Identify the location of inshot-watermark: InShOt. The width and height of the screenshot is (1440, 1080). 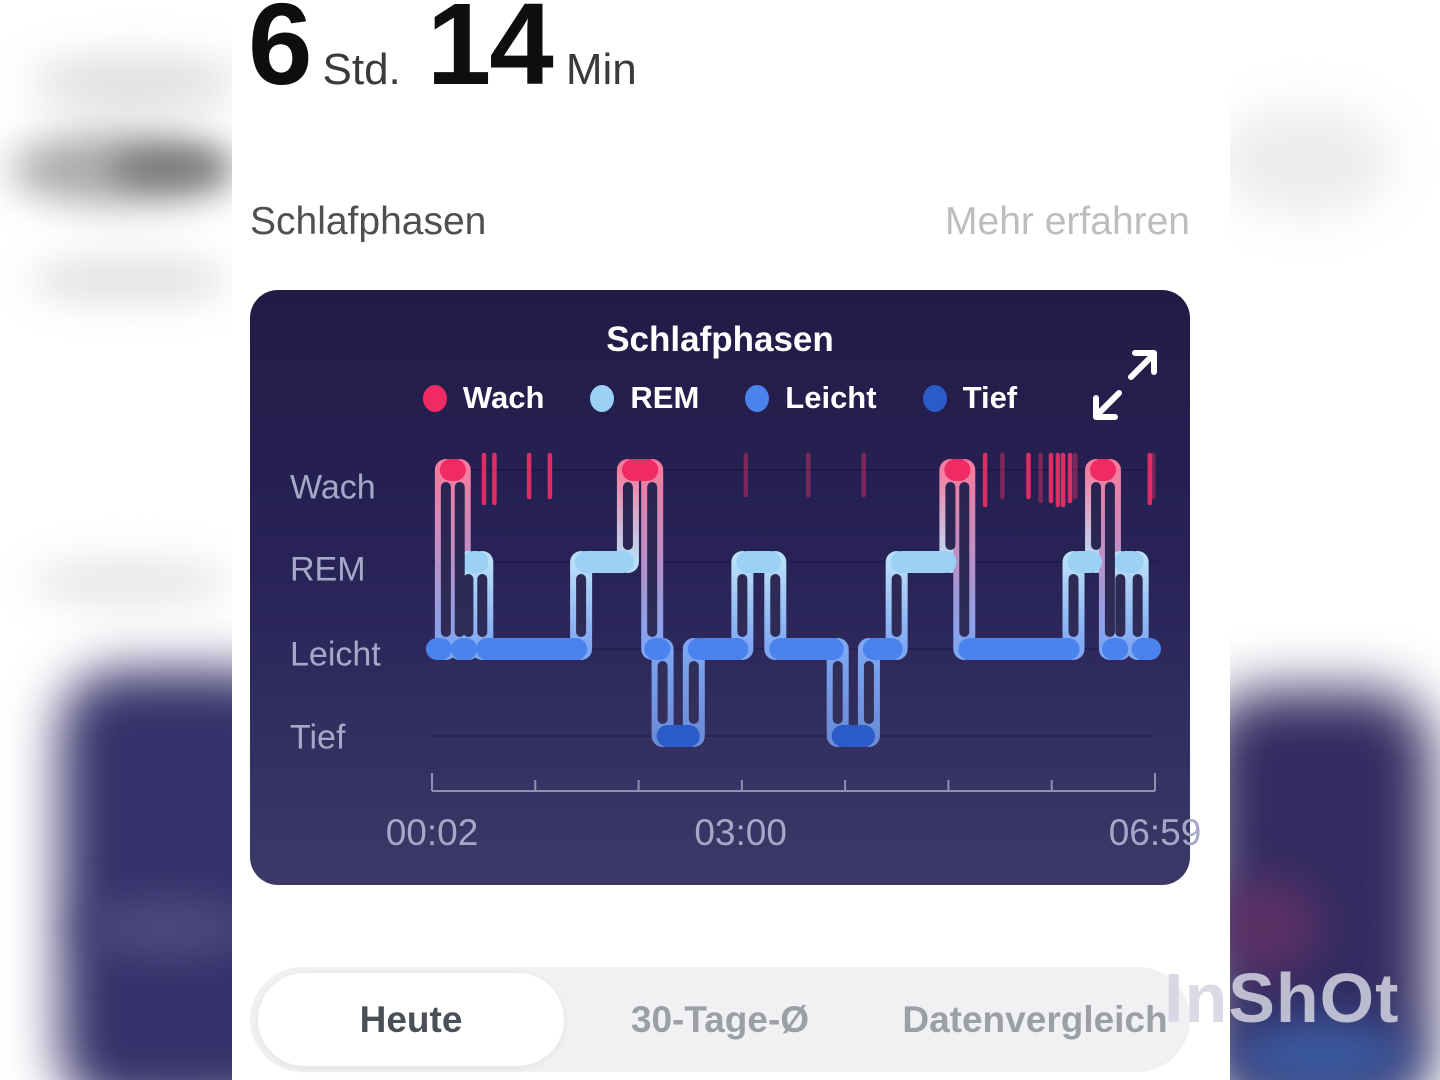
(1282, 998).